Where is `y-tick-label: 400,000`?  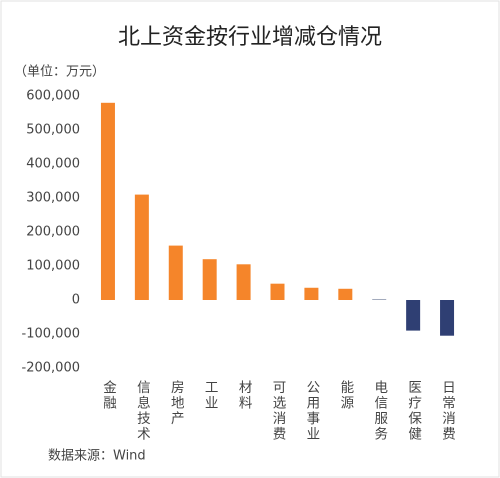 y-tick-label: 400,000 is located at coordinates (53, 164).